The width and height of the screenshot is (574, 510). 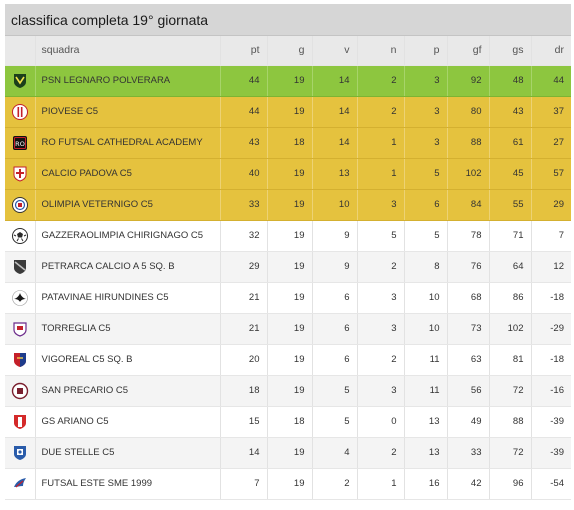 What do you see at coordinates (128, 360) in the screenshot?
I see `team-name: VIGOREAL C5 Sq. B` at bounding box center [128, 360].